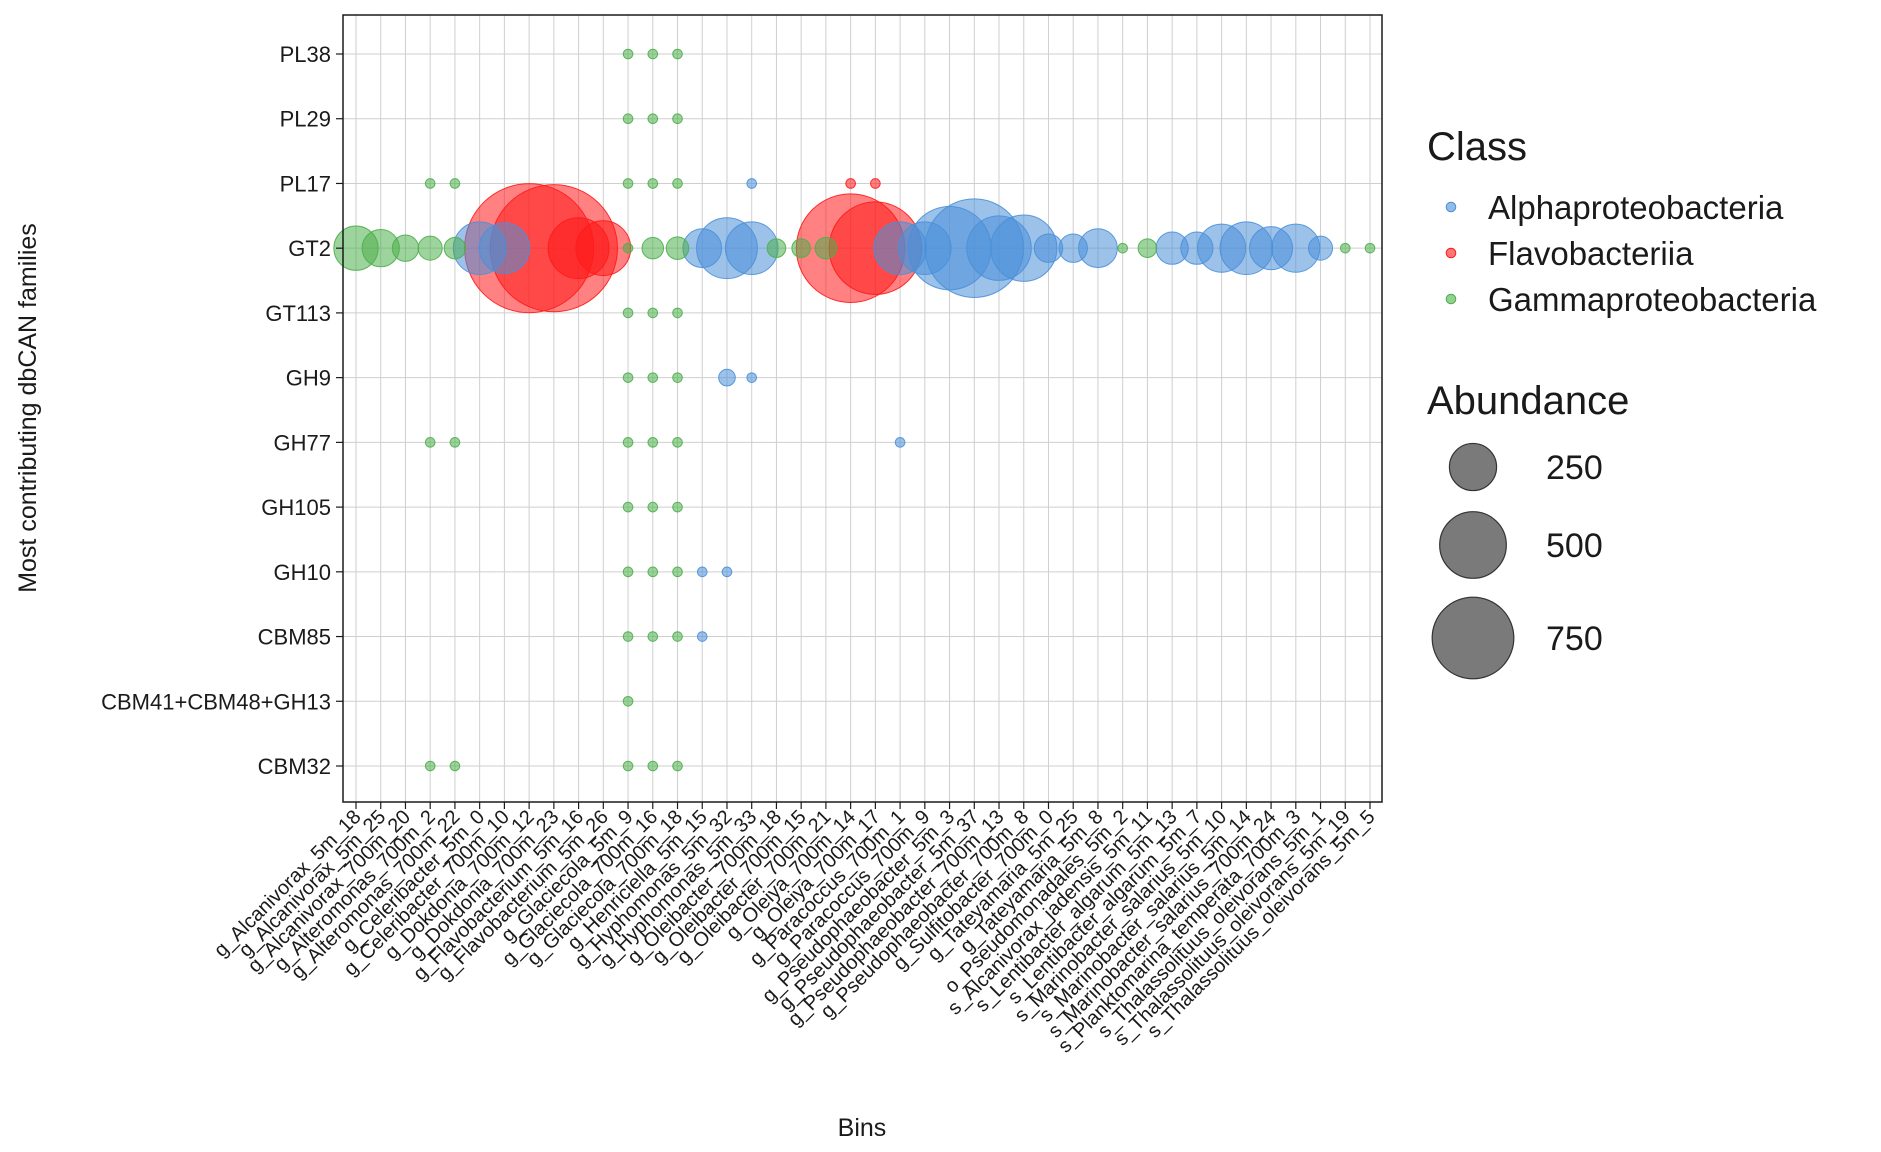 The image size is (1881, 1152). Describe the element at coordinates (302, 442) in the screenshot. I see `y-tick-label: GH77` at that location.